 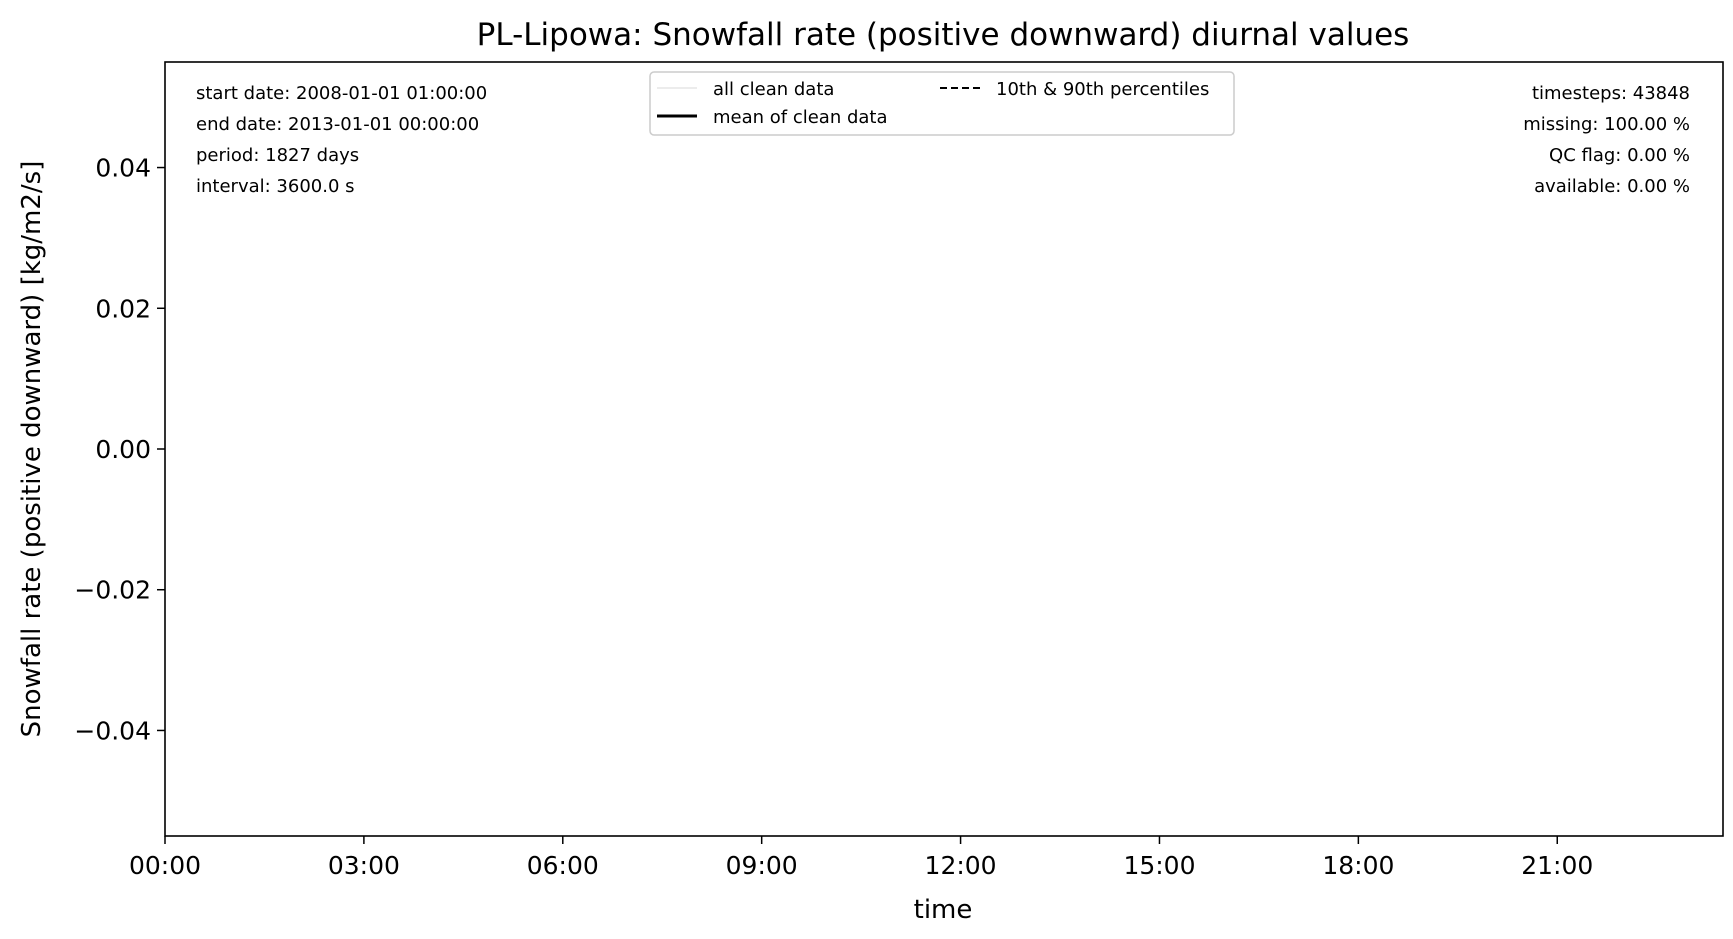 I want to click on info-missing: missing: 100.00 %, so click(x=1606, y=124).